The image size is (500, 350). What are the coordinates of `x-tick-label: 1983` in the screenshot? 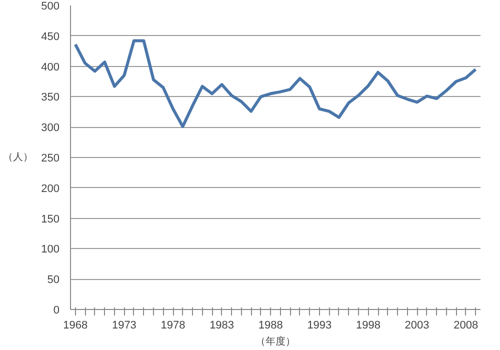 It's located at (222, 326).